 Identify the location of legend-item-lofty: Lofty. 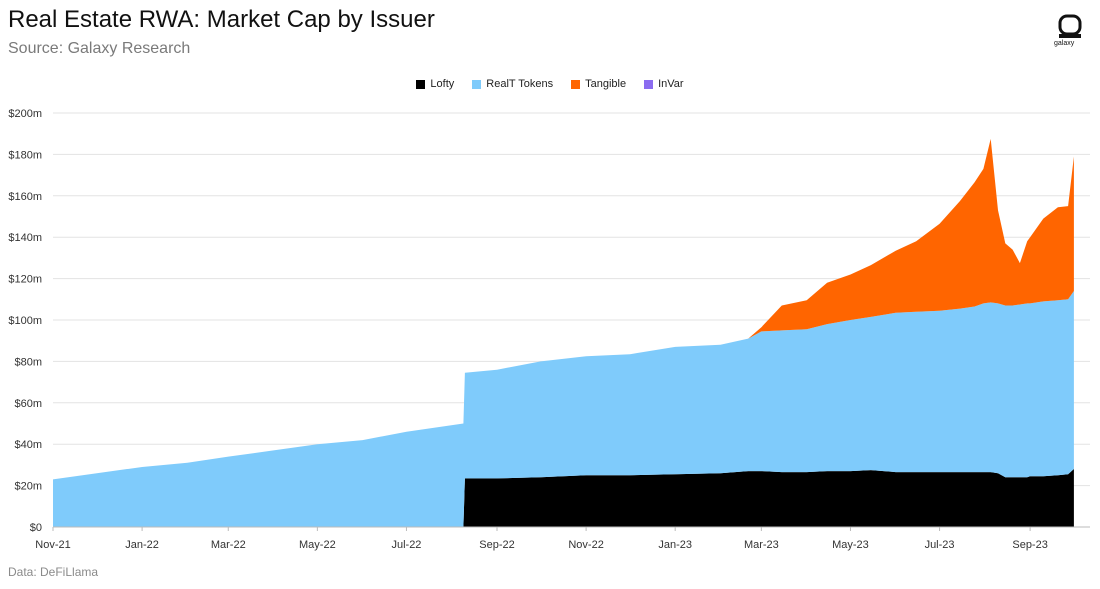
(435, 84).